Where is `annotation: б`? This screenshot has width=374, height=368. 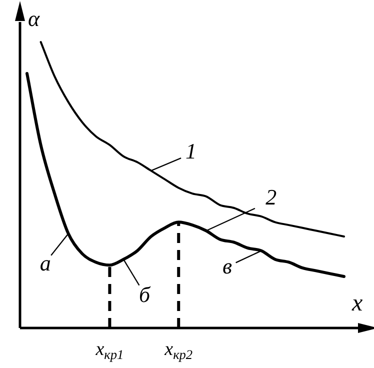
annotation: б is located at coordinates (144, 295).